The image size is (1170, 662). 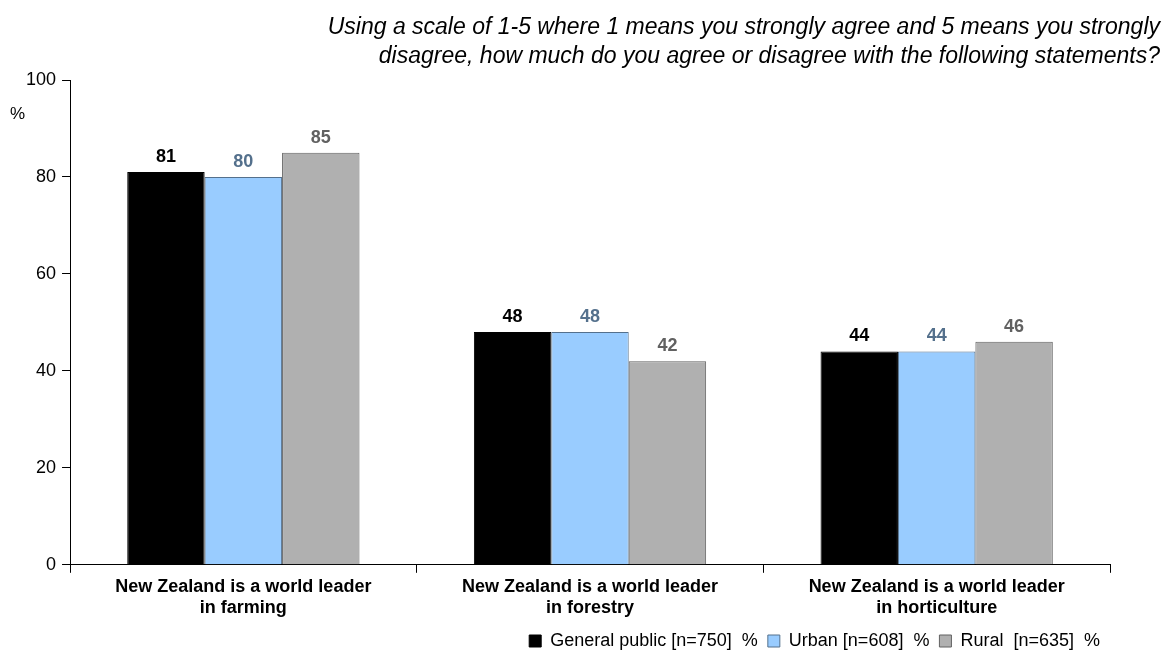 What do you see at coordinates (243, 596) in the screenshot?
I see `x-tick-label: New Zealand is a world leader in farming` at bounding box center [243, 596].